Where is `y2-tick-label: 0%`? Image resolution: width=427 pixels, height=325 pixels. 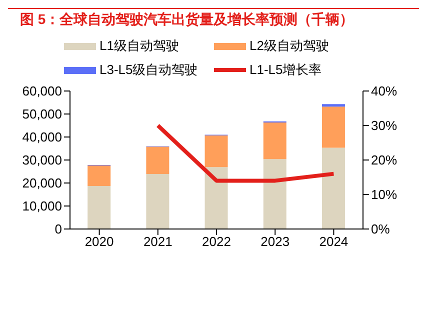 y2-tick-label: 0% is located at coordinates (380, 229).